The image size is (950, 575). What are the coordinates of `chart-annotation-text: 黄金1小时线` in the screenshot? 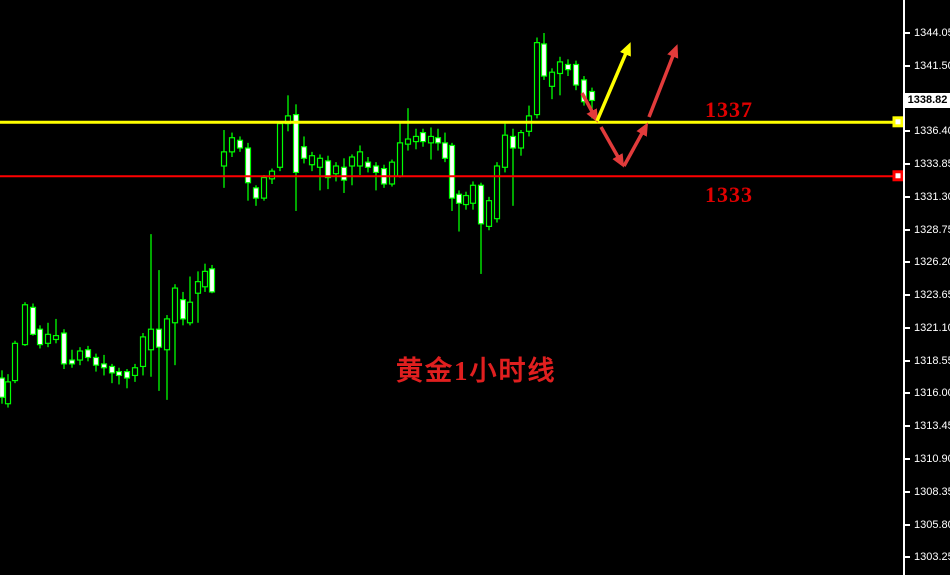 It's located at (476, 371).